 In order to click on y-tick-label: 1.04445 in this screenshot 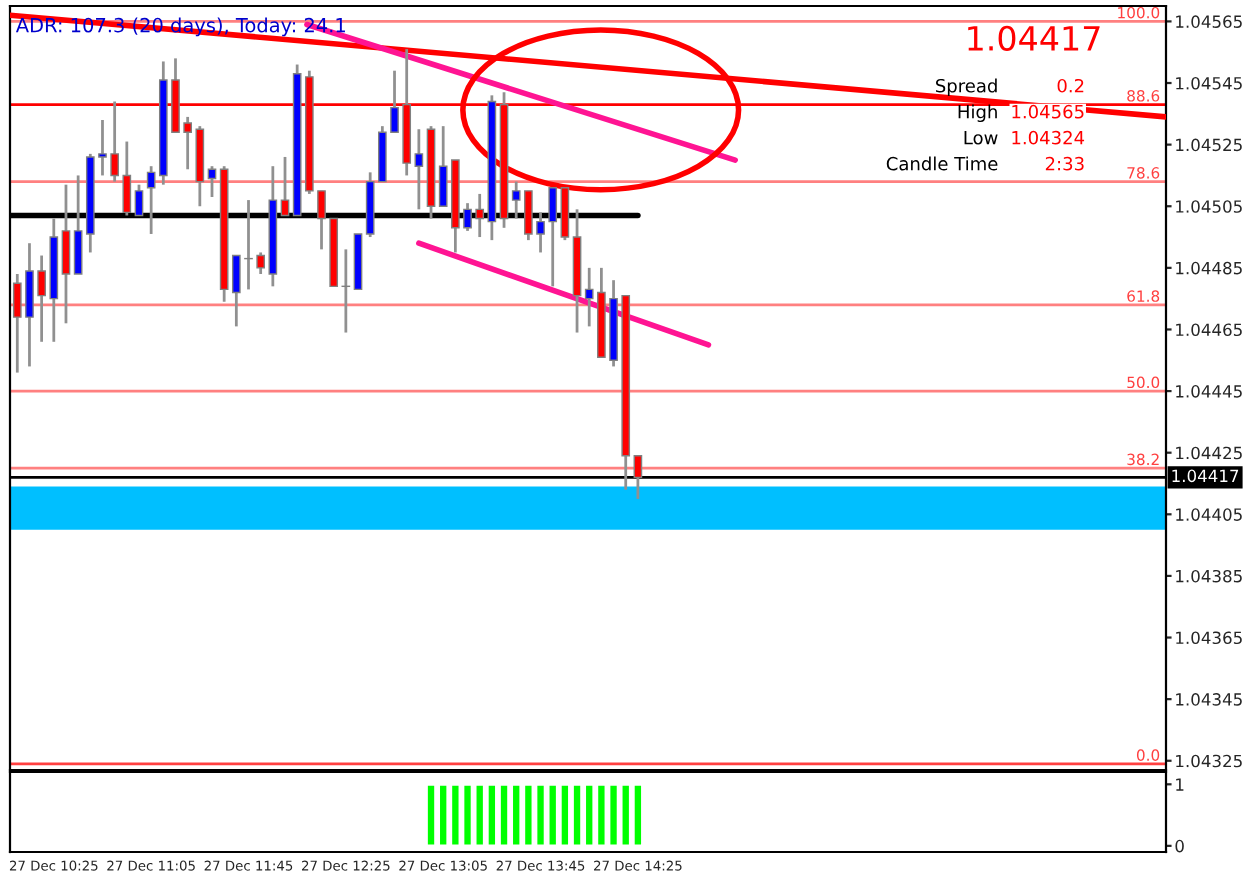, I will do `click(1209, 391)`.